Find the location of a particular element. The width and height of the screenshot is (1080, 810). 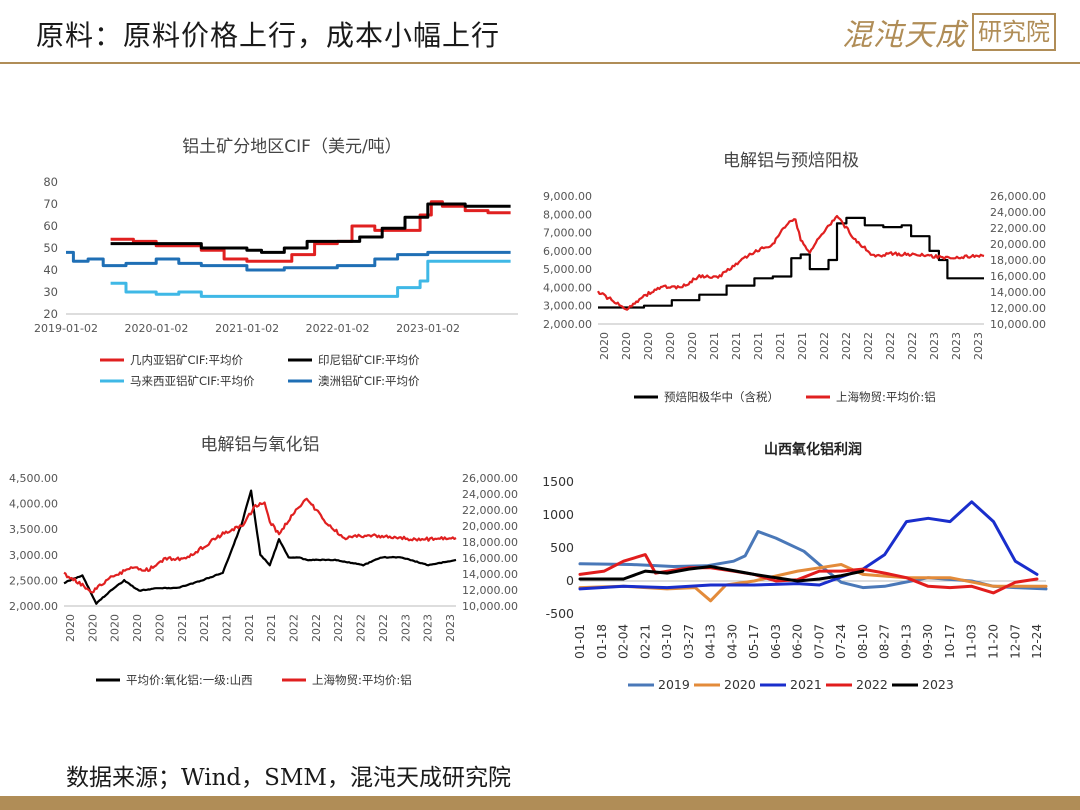

logo-script-text: 混沌天成 is located at coordinates (904, 35).